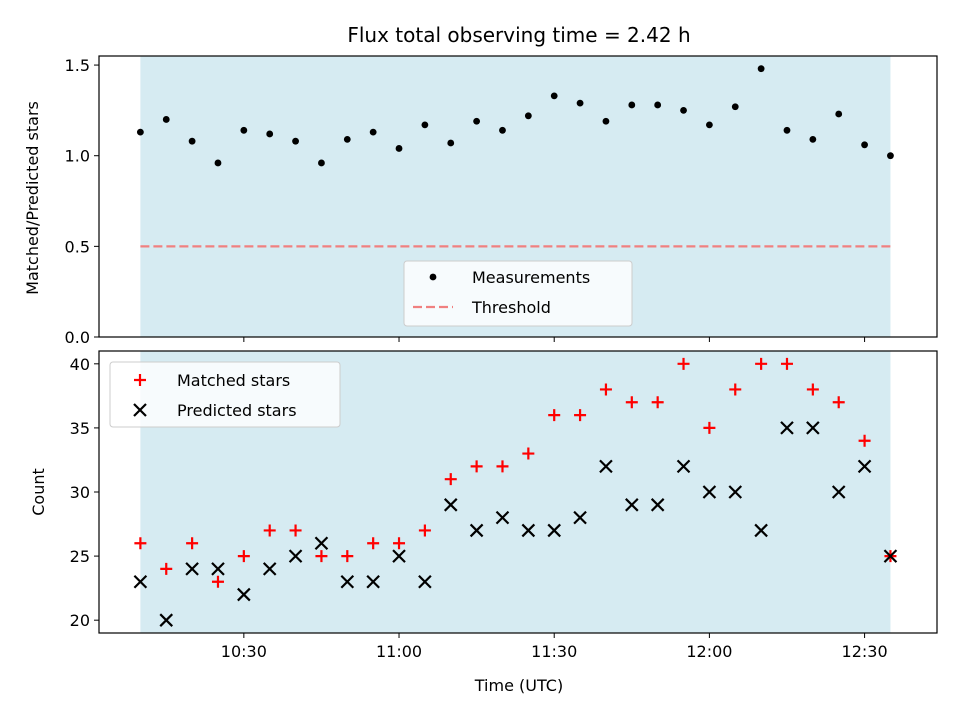 This screenshot has height=720, width=960. I want to click on x-tick-label: 11:30, so click(554, 651).